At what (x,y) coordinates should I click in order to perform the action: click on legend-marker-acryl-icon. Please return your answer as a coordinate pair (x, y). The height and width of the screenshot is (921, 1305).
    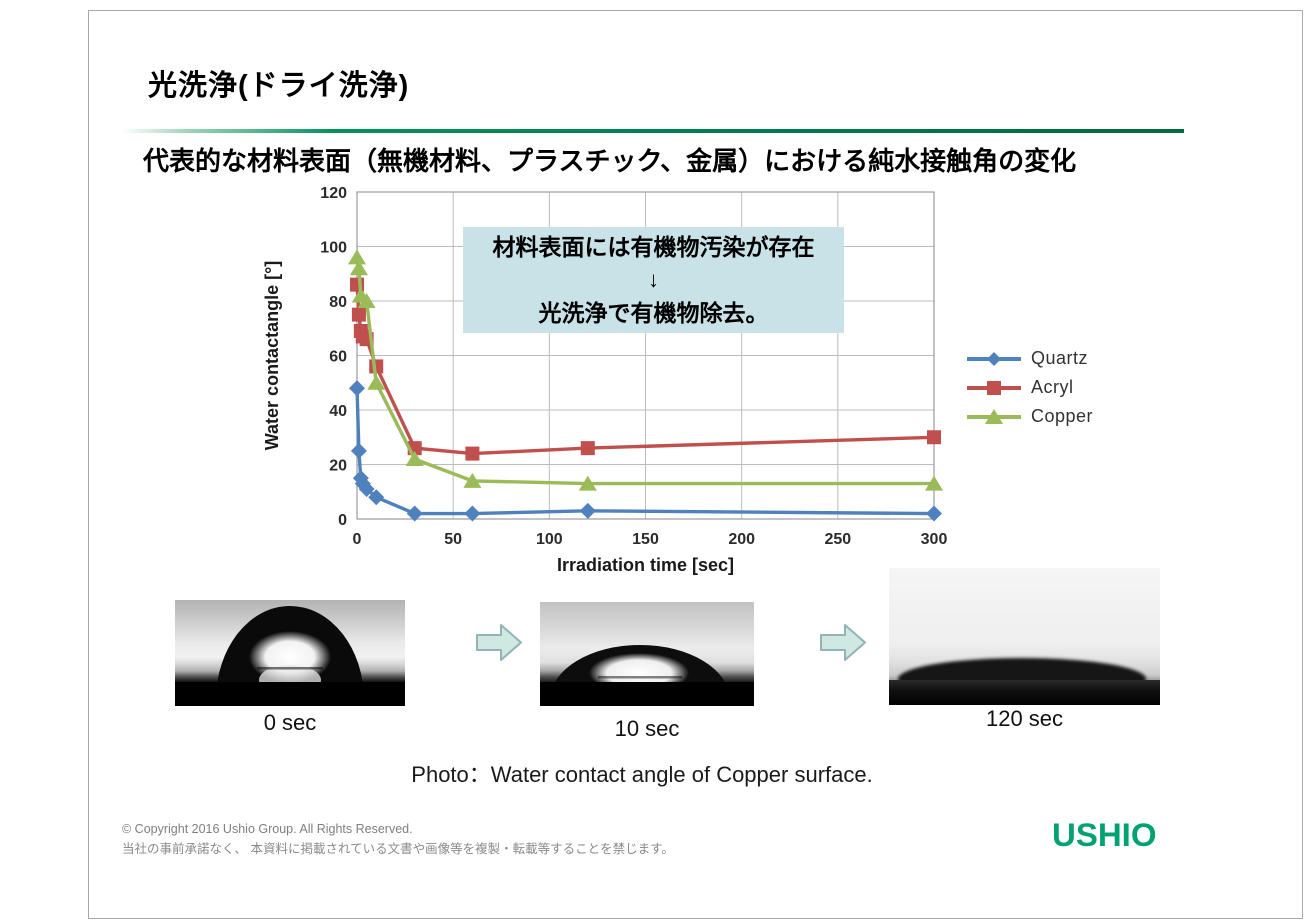
    Looking at the image, I should click on (994, 387).